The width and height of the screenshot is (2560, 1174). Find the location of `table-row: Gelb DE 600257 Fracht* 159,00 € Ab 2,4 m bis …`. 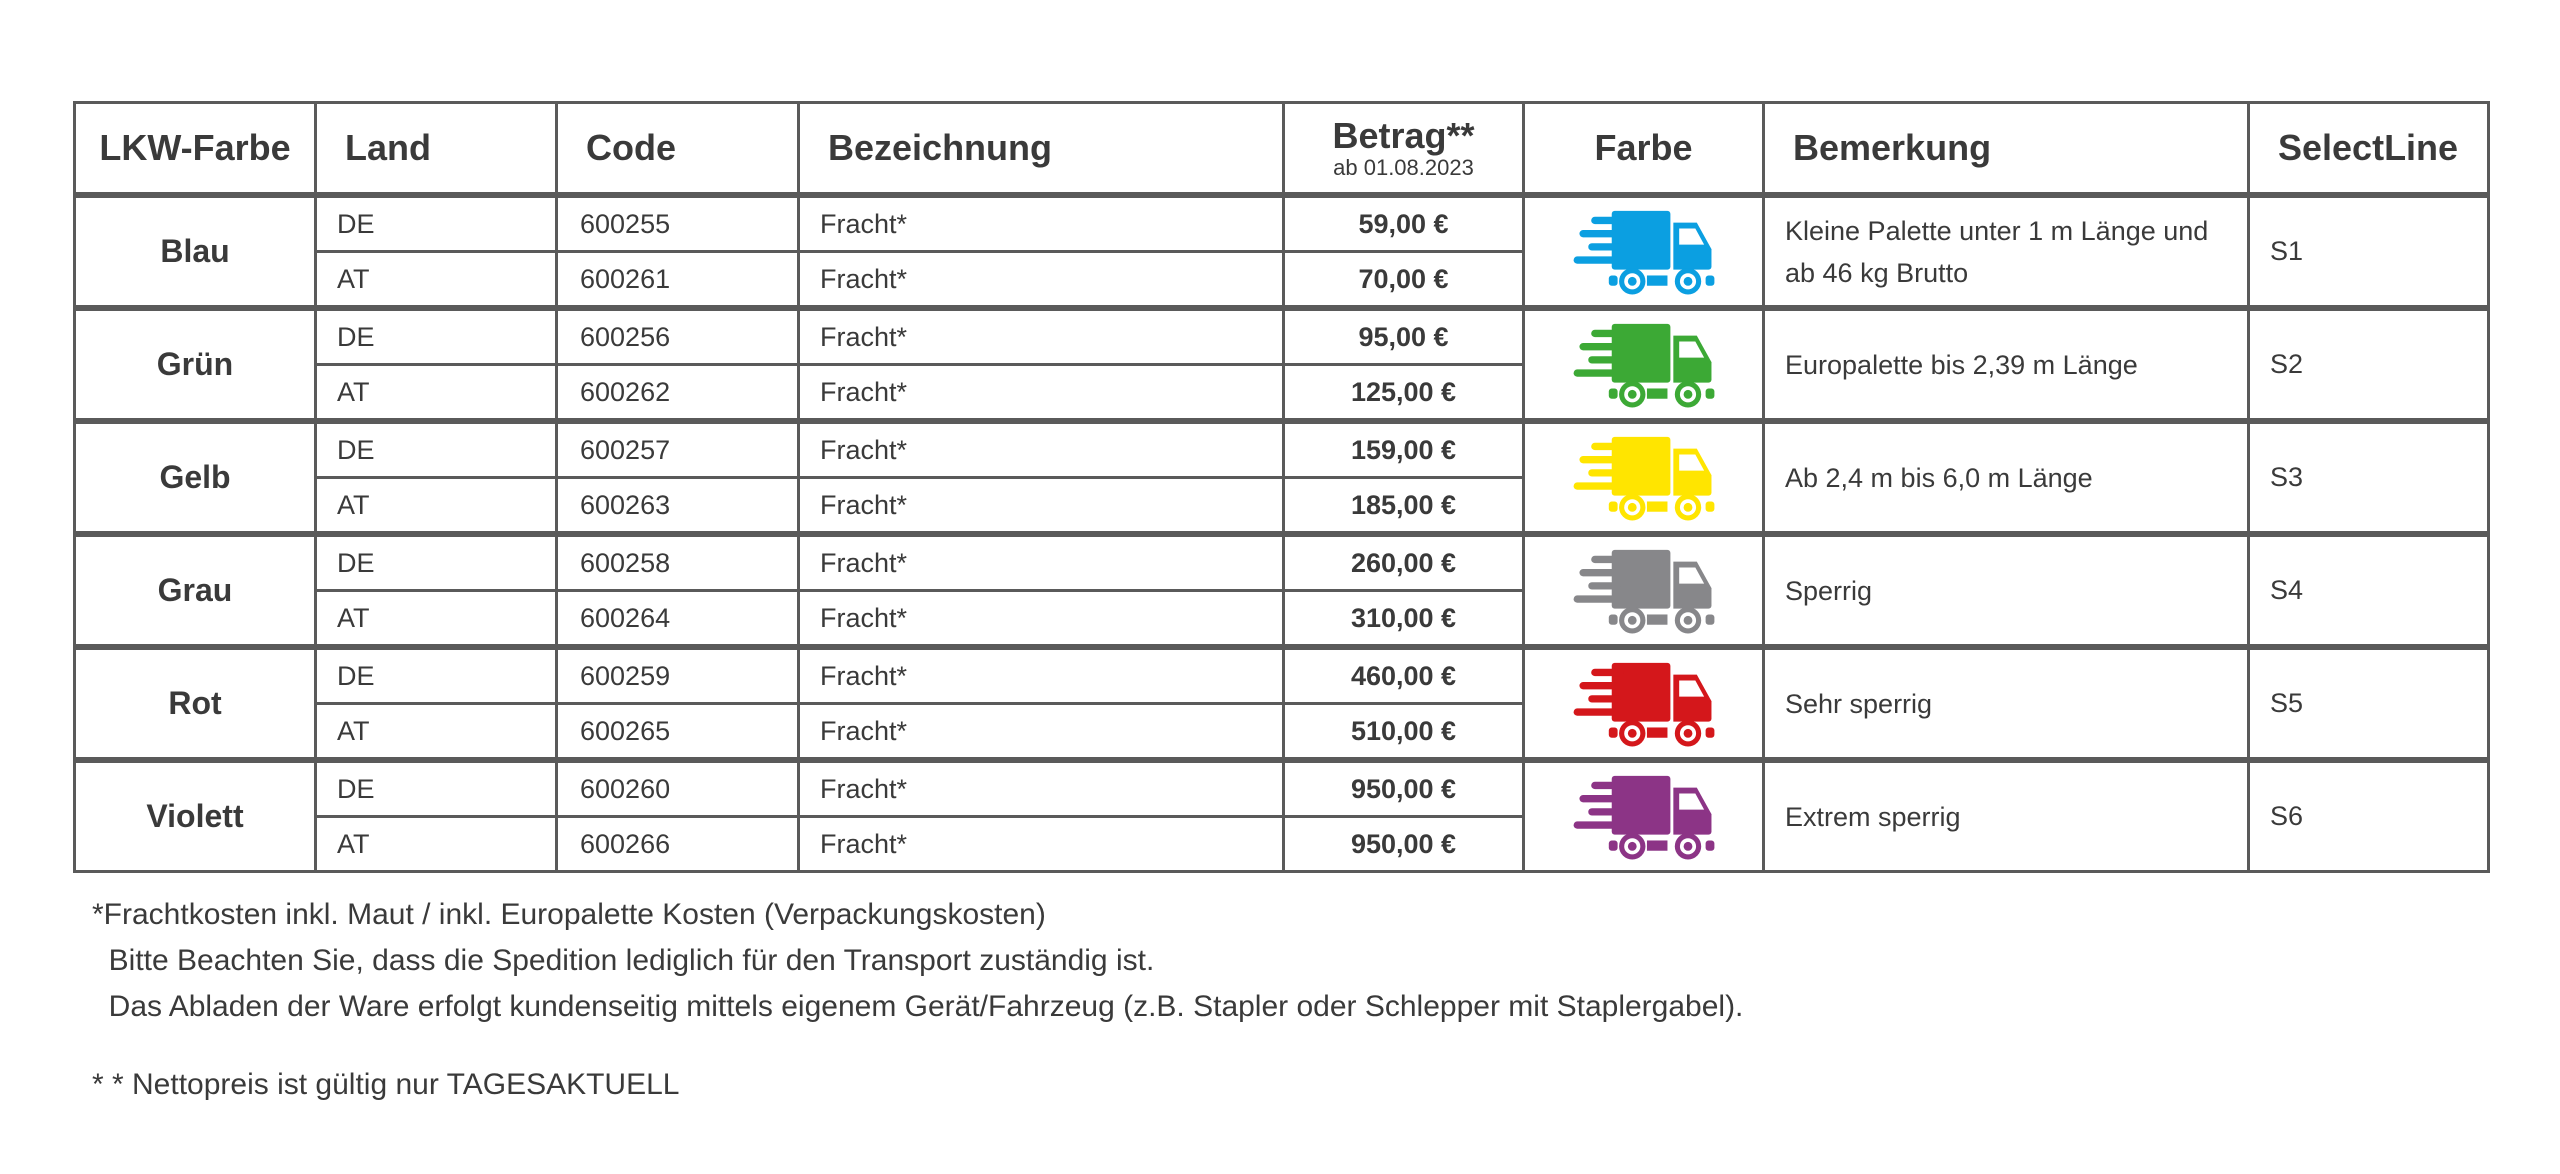

table-row: Gelb DE 600257 Fracht* 159,00 € Ab 2,4 m bis … is located at coordinates (1281, 477).